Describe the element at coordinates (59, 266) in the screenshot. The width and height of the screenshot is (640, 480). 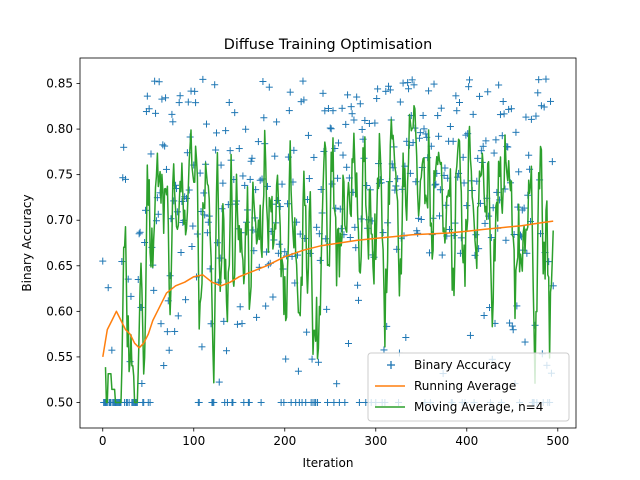
I see `y-tick-label: 0.65` at that location.